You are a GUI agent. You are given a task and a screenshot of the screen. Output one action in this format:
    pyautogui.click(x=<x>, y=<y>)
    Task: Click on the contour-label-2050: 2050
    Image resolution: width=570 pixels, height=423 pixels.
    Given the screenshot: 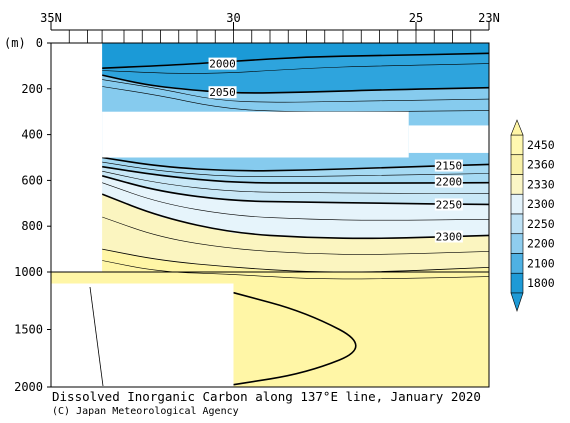 What is the action you would take?
    pyautogui.click(x=222, y=92)
    